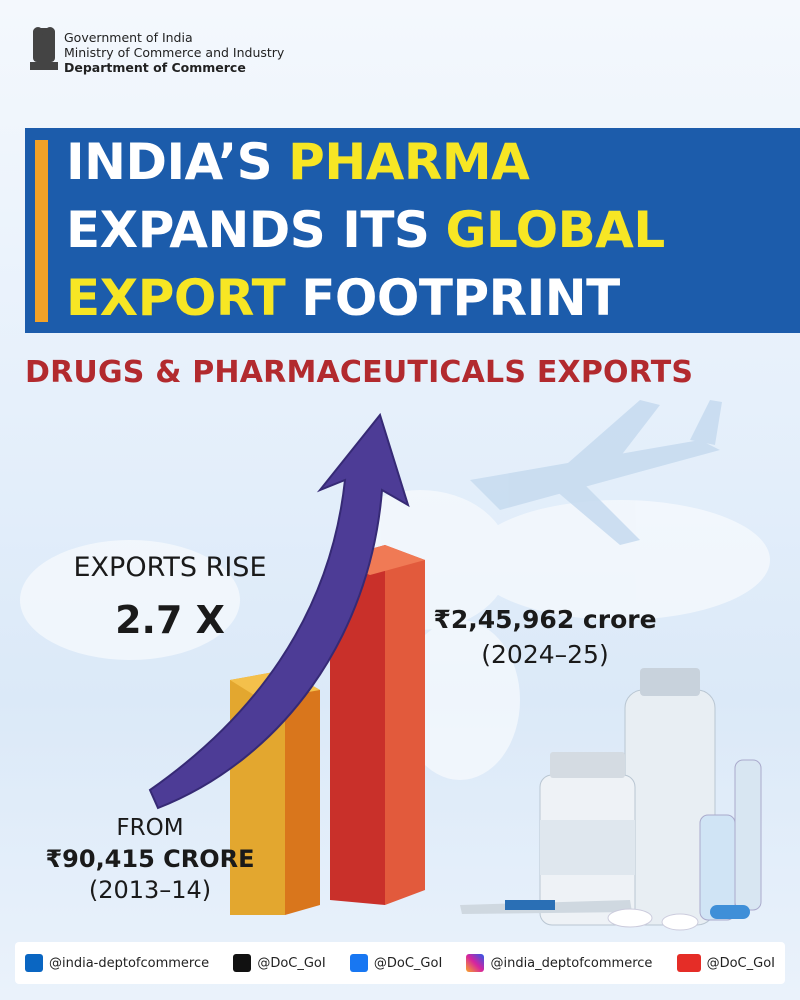 Image resolution: width=800 pixels, height=1000 pixels. Describe the element at coordinates (460, 298) in the screenshot. I see `title-text: FOOTPRINT` at that location.